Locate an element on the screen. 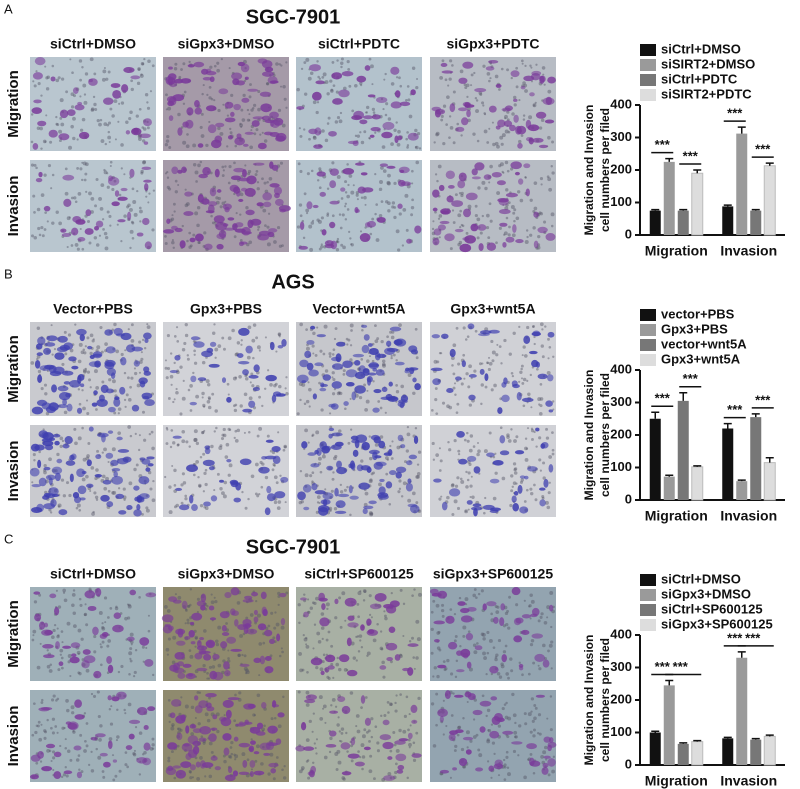 The width and height of the screenshot is (800, 789). y-tick-label: 400 is located at coordinates (621, 633).